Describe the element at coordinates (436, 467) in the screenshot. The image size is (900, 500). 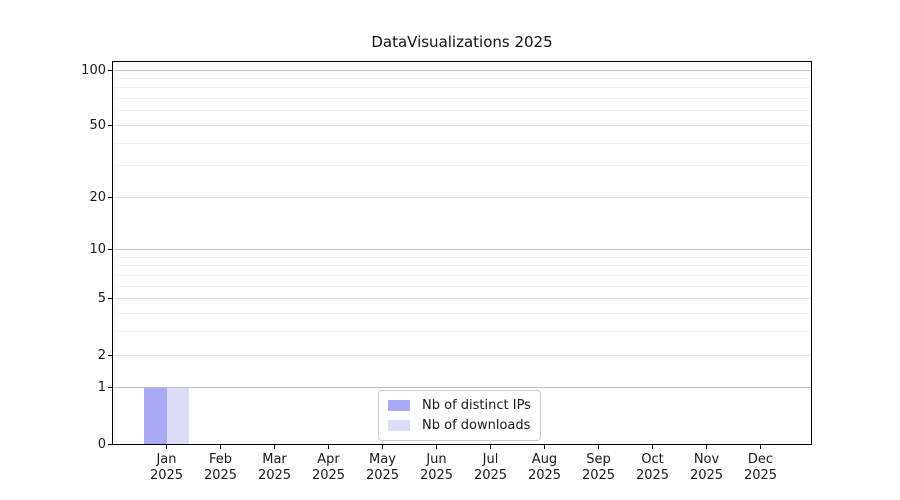
I see `x-tick-label-jun: Jun 2025` at that location.